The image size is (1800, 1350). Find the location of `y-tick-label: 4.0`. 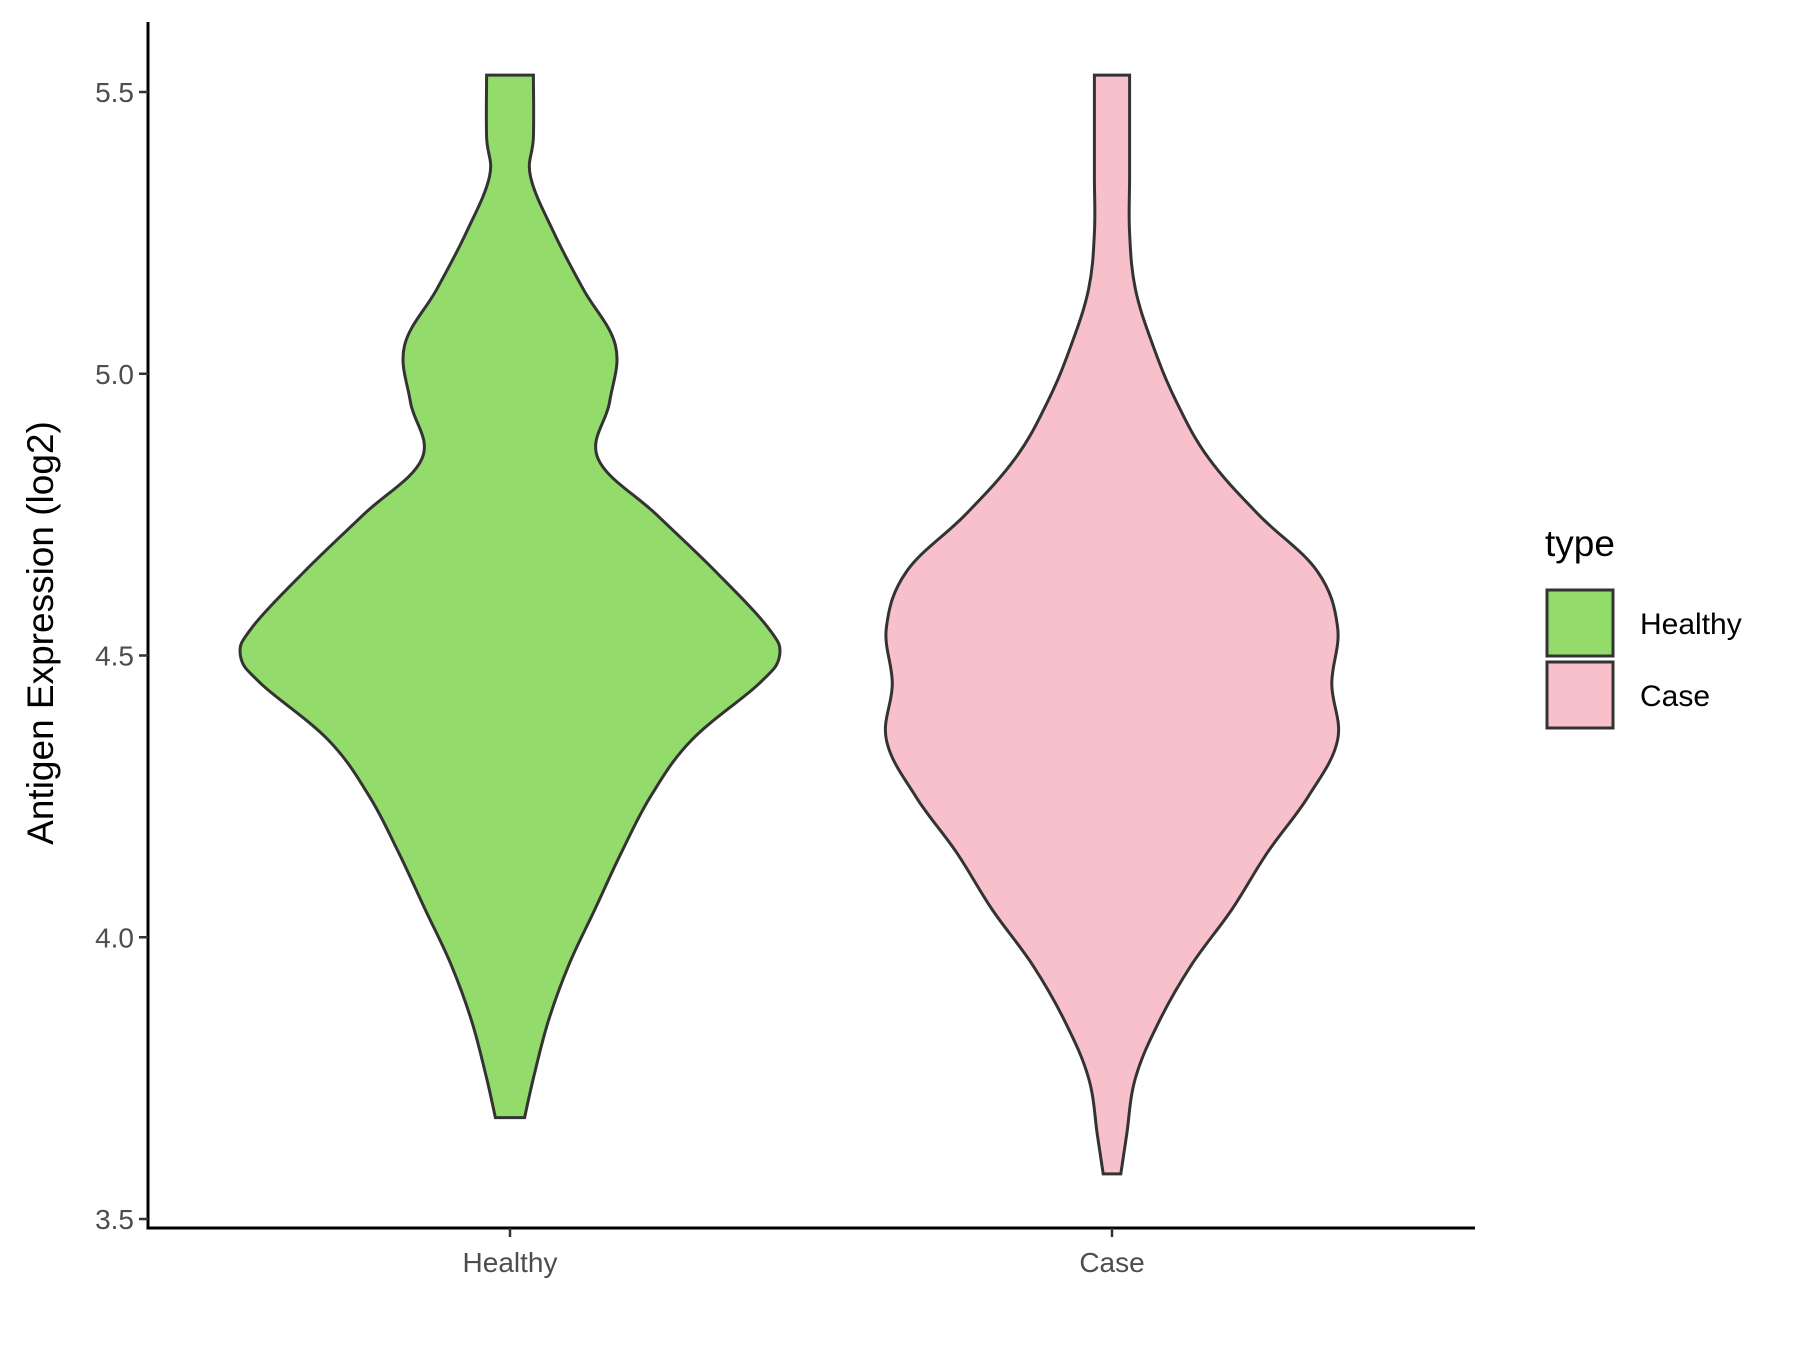

y-tick-label: 4.0 is located at coordinates (114, 937).